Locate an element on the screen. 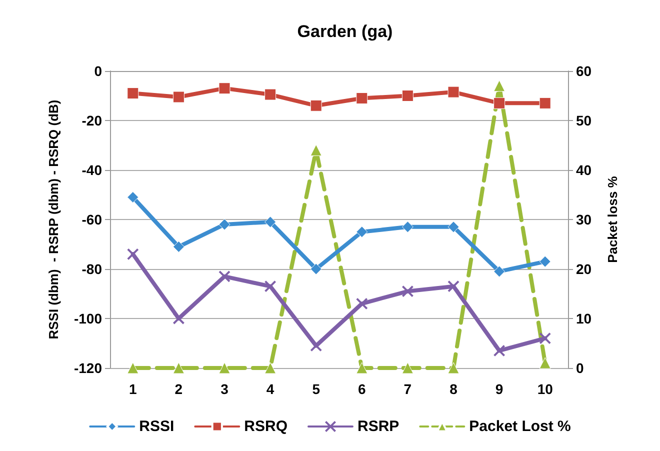  y-tick-label: -60 is located at coordinates (92, 220).